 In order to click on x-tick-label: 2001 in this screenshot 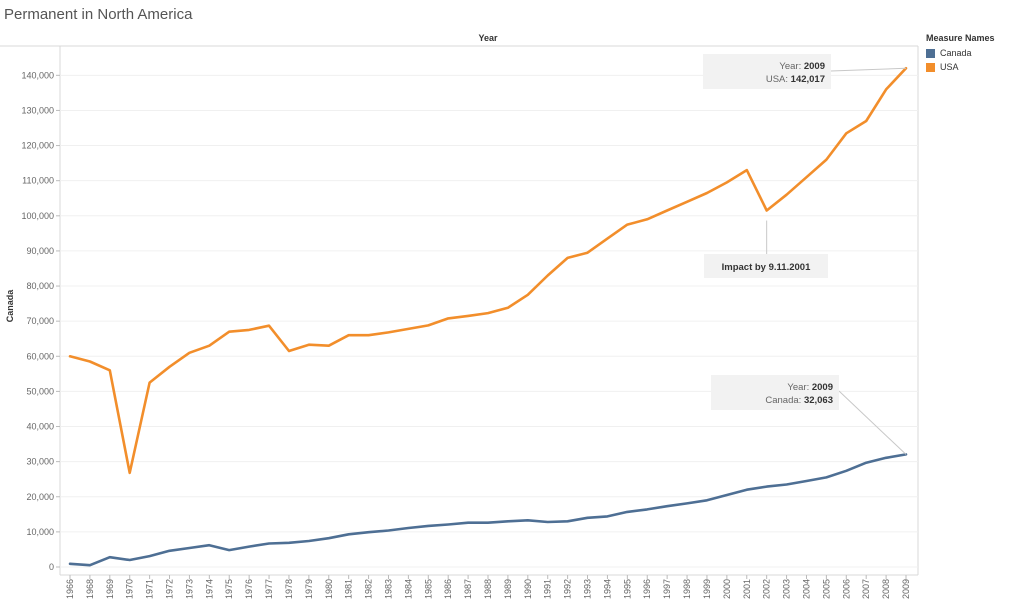, I will do `click(747, 589)`.